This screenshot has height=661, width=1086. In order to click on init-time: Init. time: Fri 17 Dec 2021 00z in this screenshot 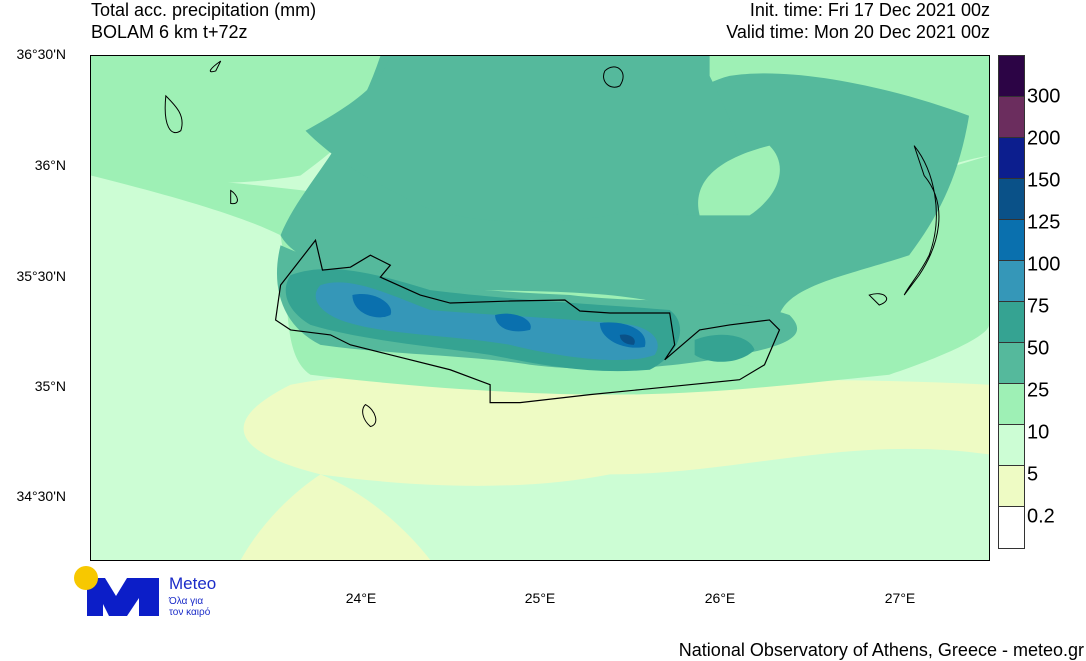, I will do `click(869, 10)`.